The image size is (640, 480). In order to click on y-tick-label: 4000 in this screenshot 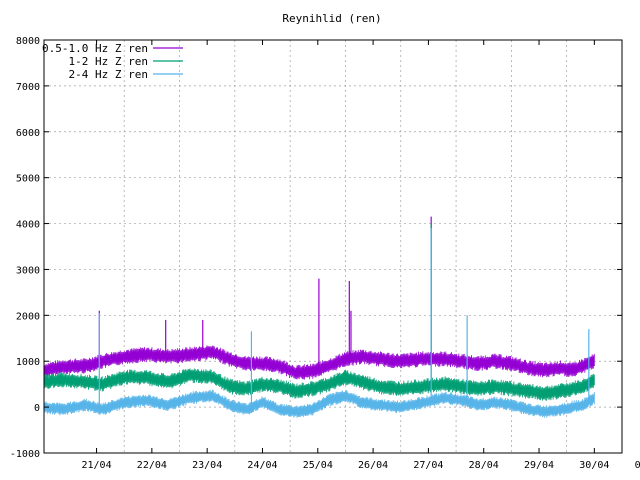, I will do `click(28, 225)`.